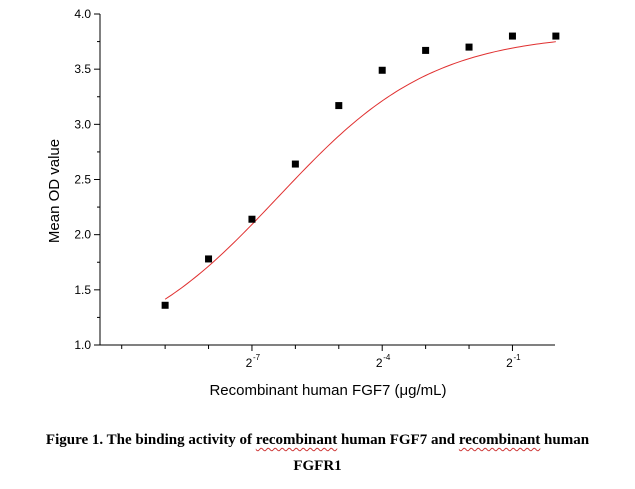  What do you see at coordinates (82, 180) in the screenshot?
I see `y-tick-label: 2.5` at bounding box center [82, 180].